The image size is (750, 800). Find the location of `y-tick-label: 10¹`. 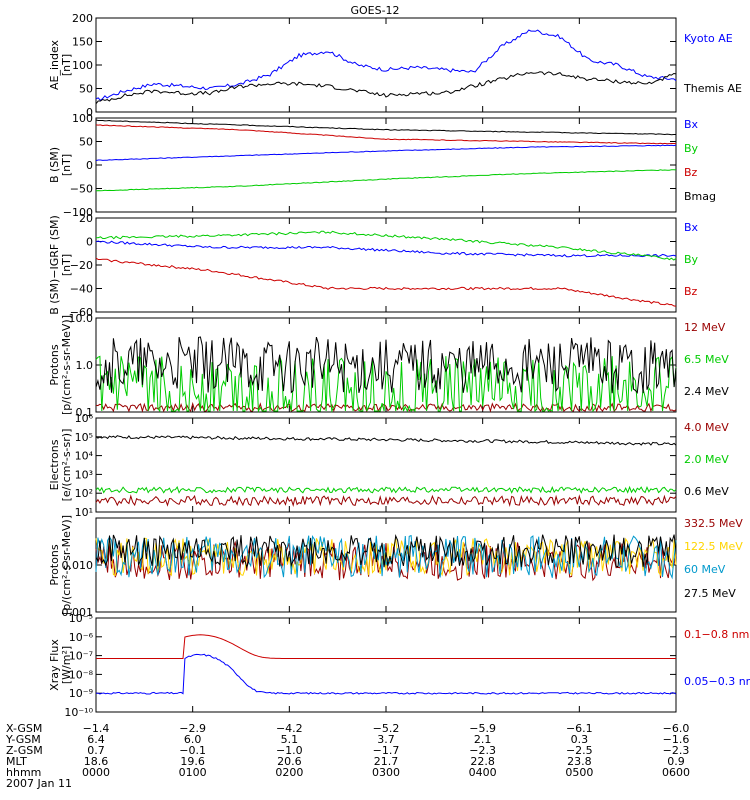

y-tick-label: 10¹ is located at coordinates (84, 512).